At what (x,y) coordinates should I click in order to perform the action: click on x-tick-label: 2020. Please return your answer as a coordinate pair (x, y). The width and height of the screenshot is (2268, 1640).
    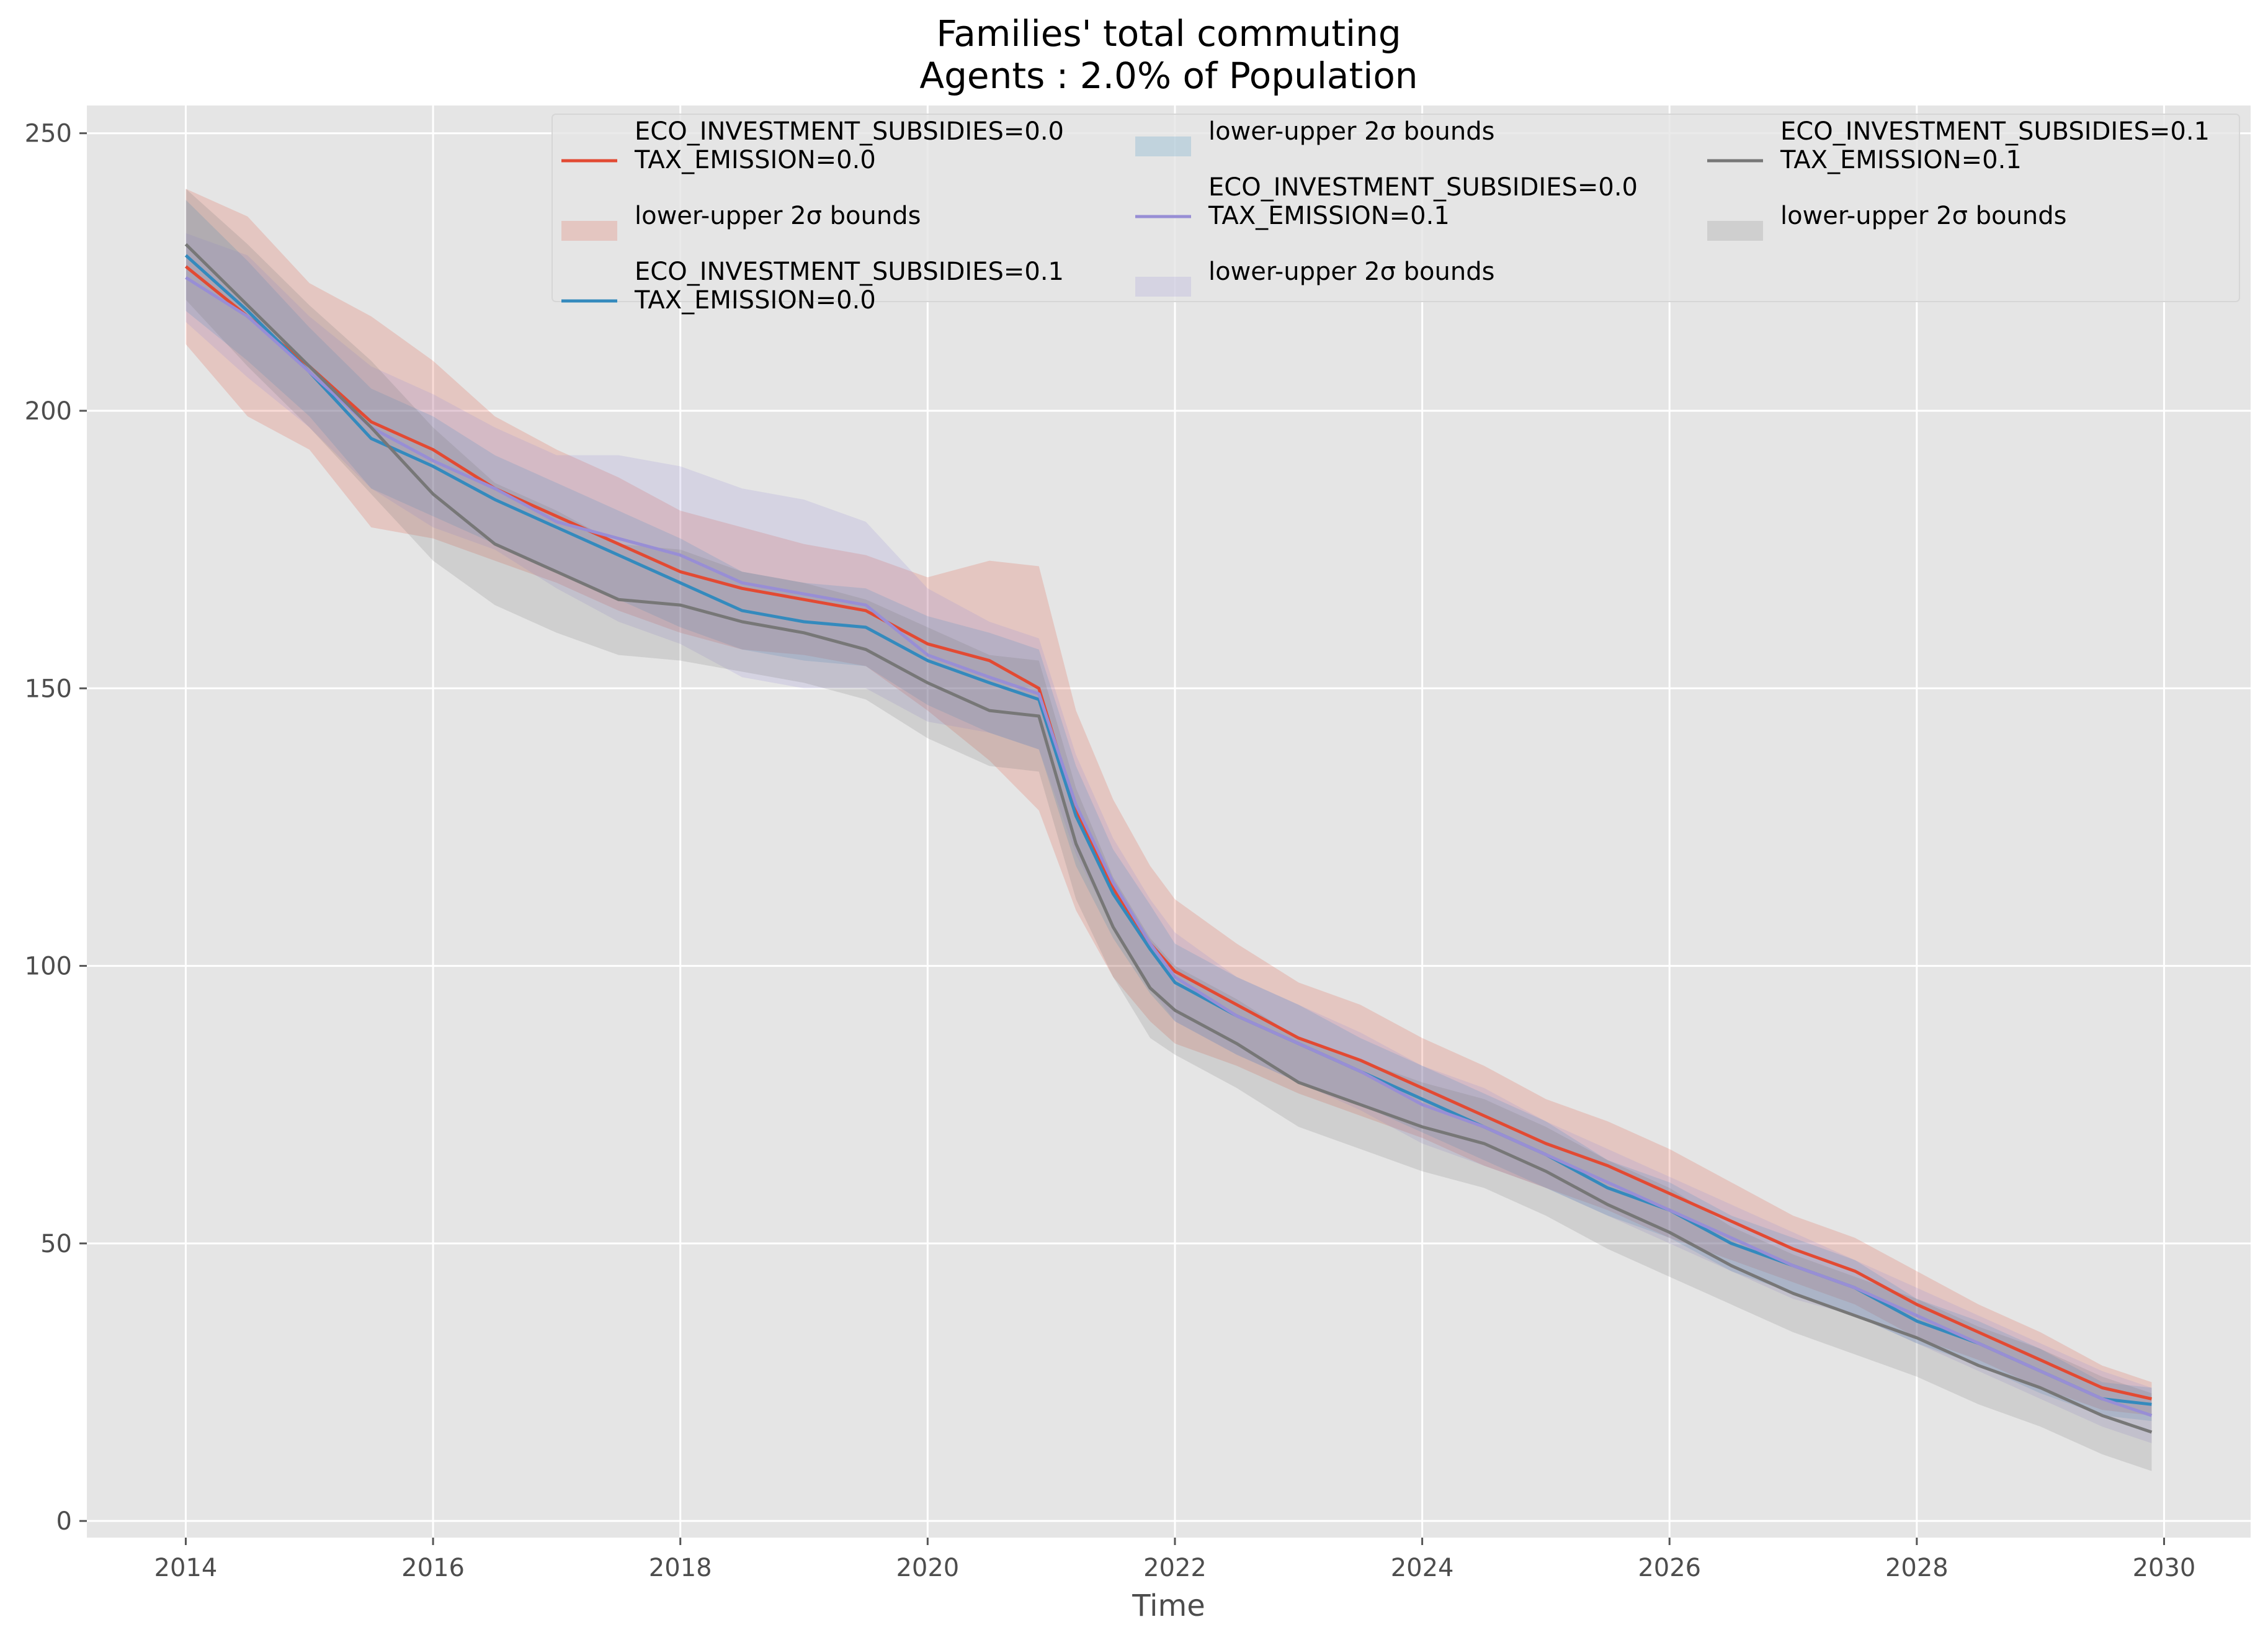
    Looking at the image, I should click on (927, 1568).